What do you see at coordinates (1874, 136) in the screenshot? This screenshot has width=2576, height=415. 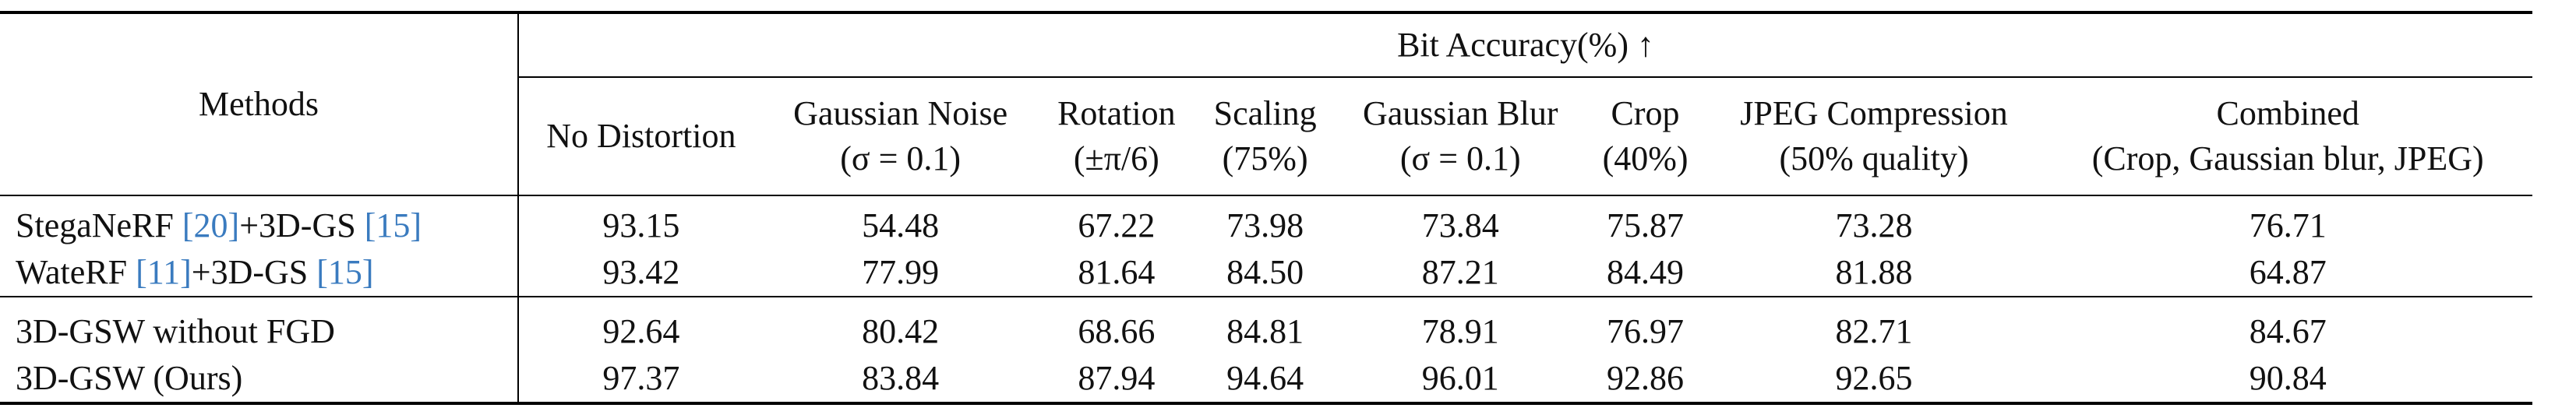 I see `col-header-jpeg: JPEG Compression (50% quality)` at bounding box center [1874, 136].